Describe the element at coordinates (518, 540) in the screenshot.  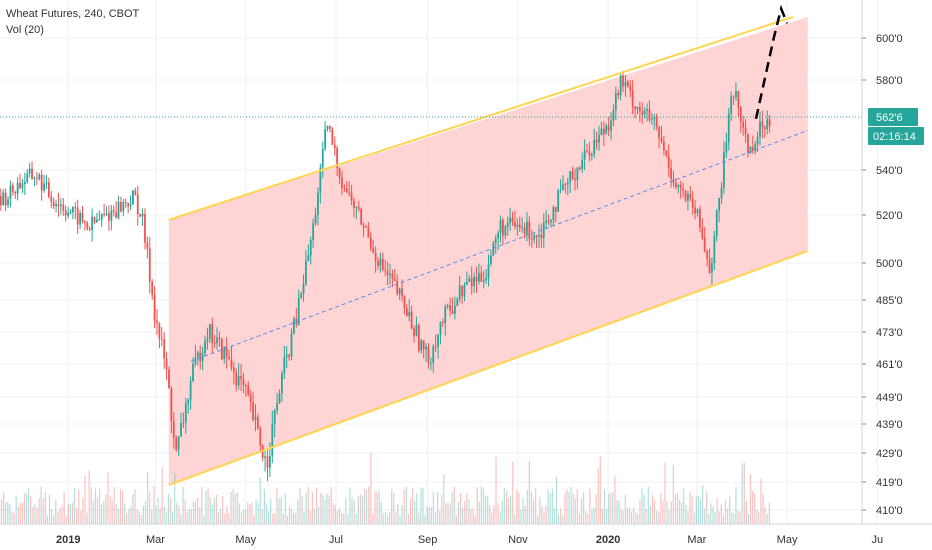
I see `x-tick-label-5: Nov` at that location.